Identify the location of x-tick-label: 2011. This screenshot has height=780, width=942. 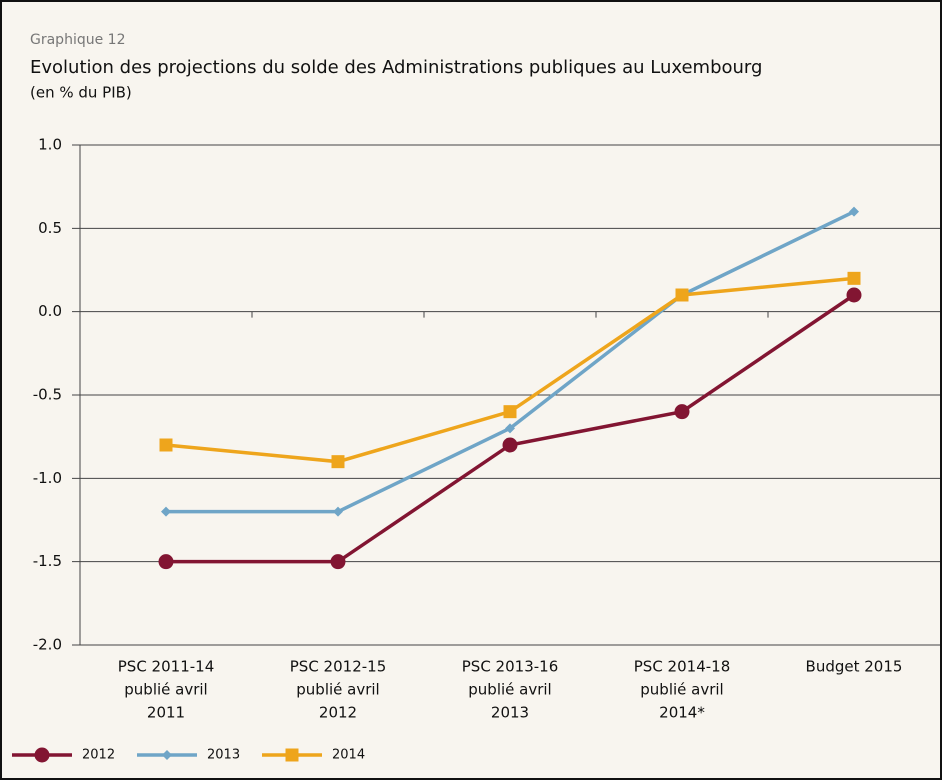
(166, 713).